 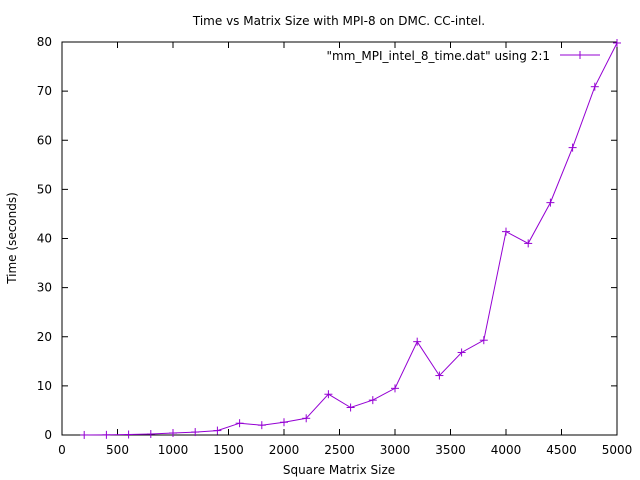 What do you see at coordinates (439, 56) in the screenshot?
I see `legend-label: "mm_MPI_intel_8_time.dat" using 2:1` at bounding box center [439, 56].